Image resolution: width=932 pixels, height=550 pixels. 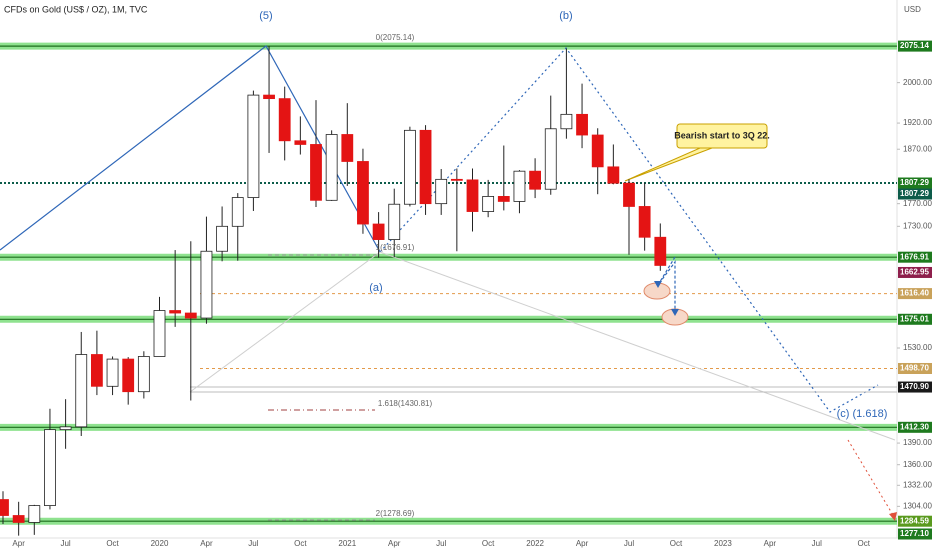 I want to click on fib-label: 2(1278.69), so click(x=395, y=513).